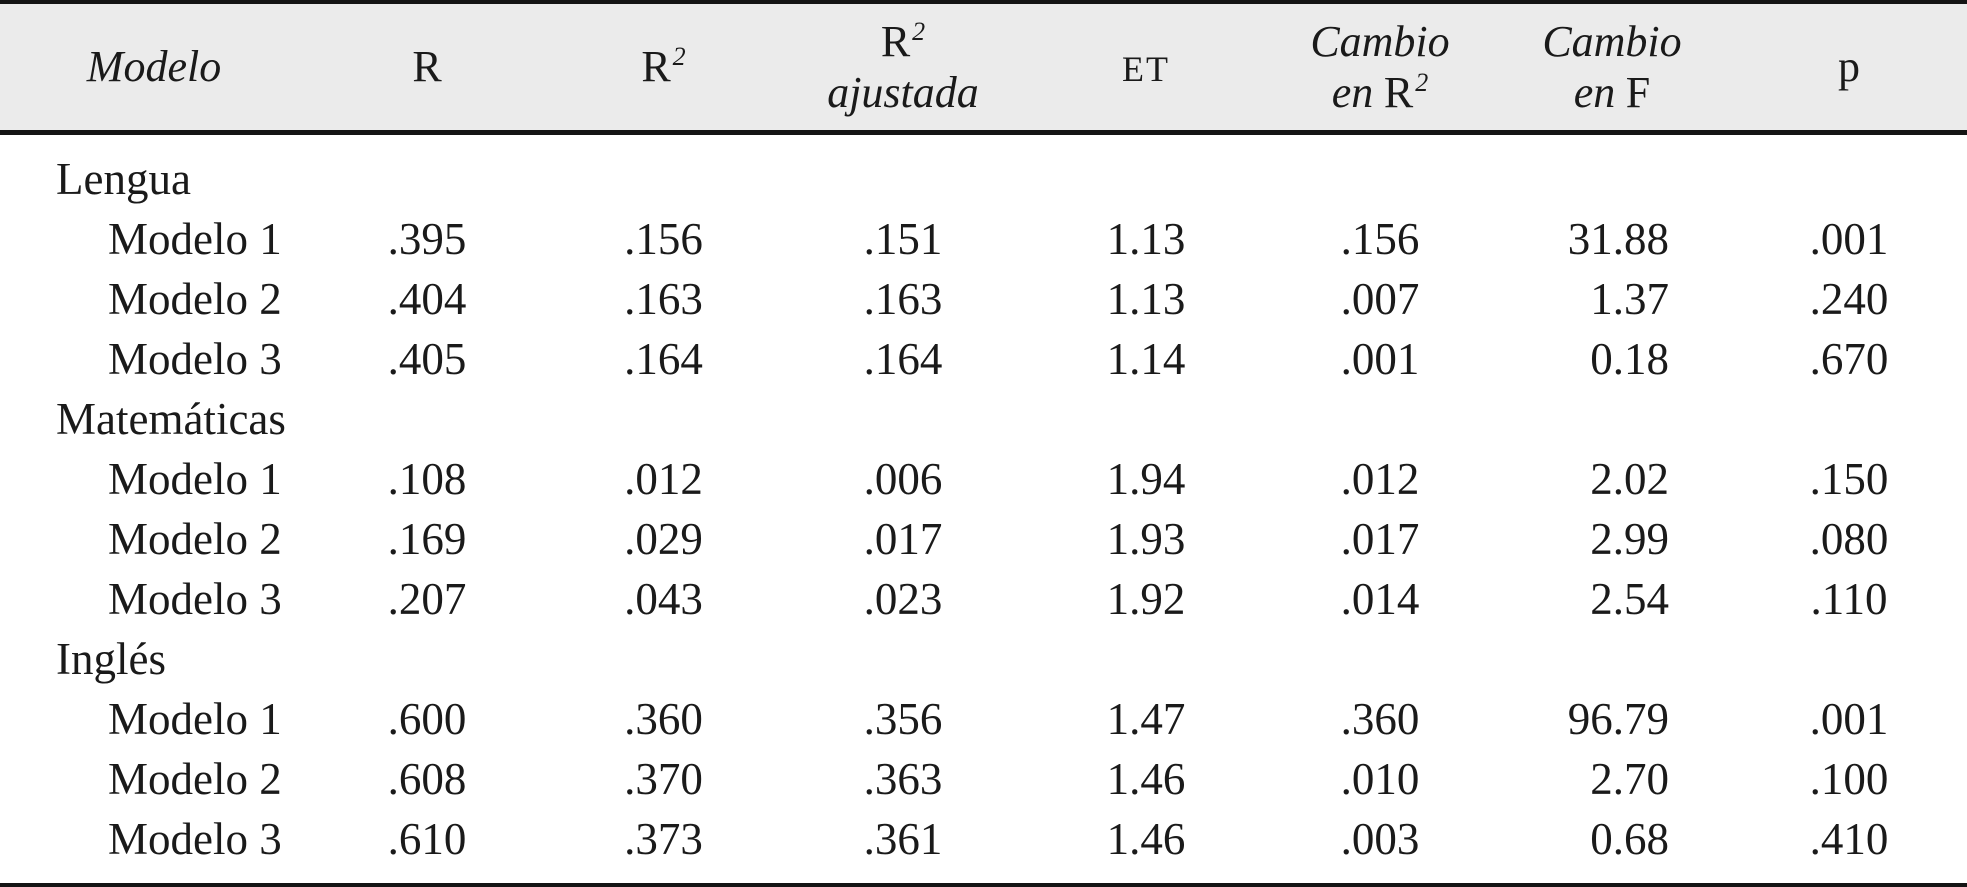  What do you see at coordinates (903, 779) in the screenshot?
I see `cell-r2-ajustada: .363` at bounding box center [903, 779].